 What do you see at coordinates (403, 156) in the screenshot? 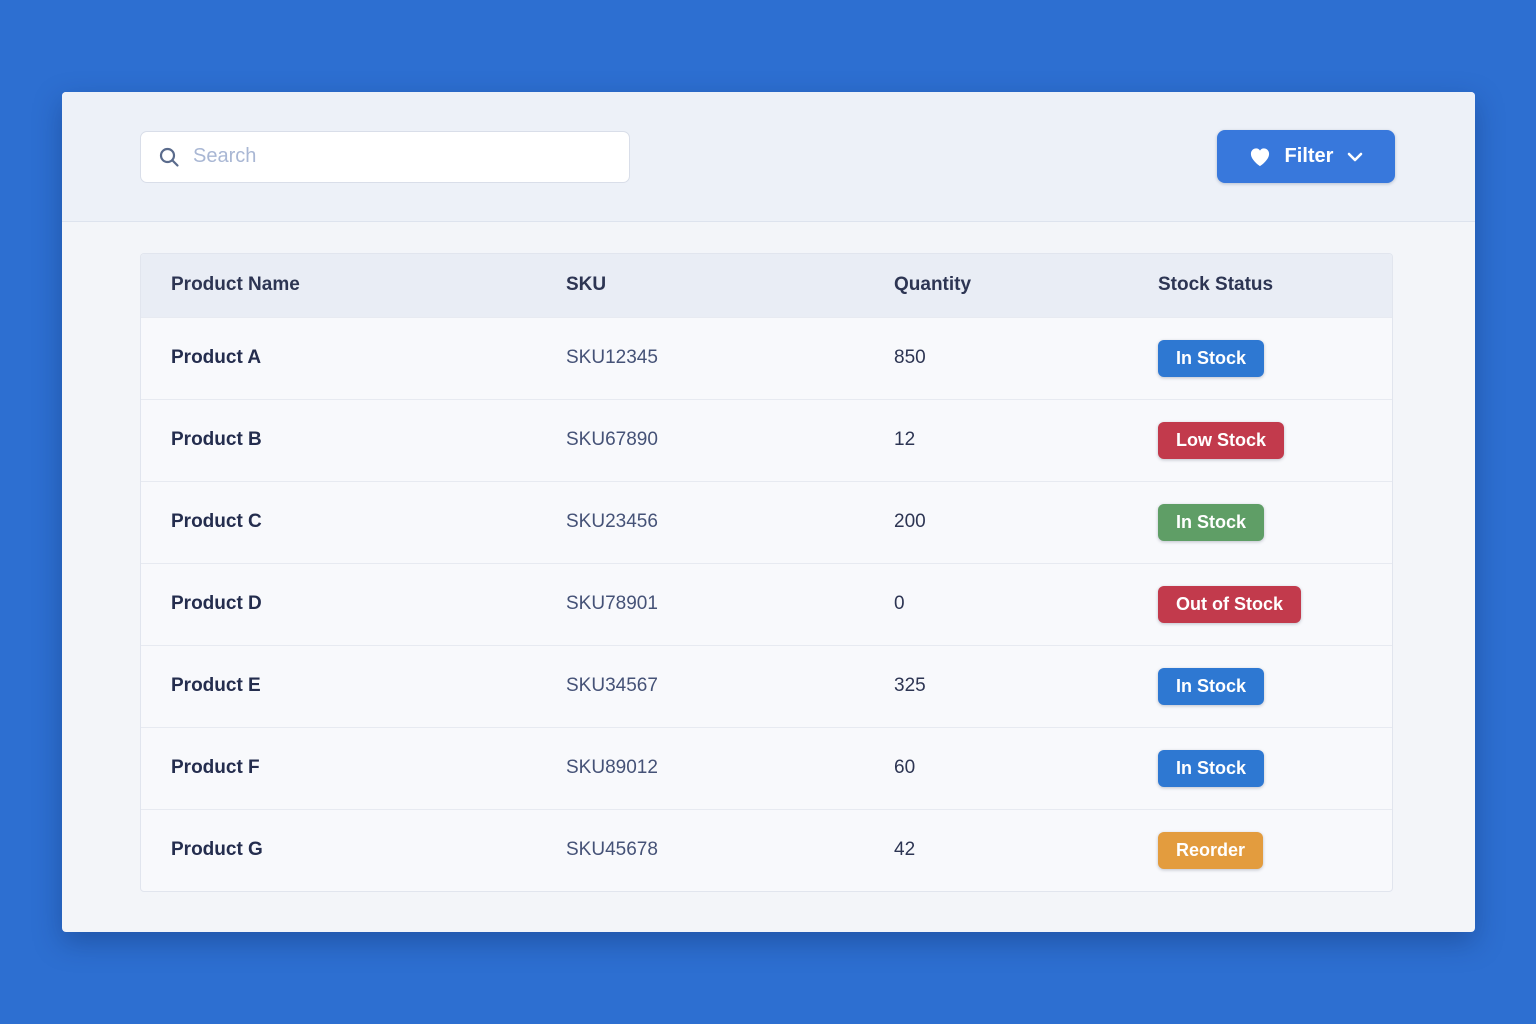
I see `search-input` at bounding box center [403, 156].